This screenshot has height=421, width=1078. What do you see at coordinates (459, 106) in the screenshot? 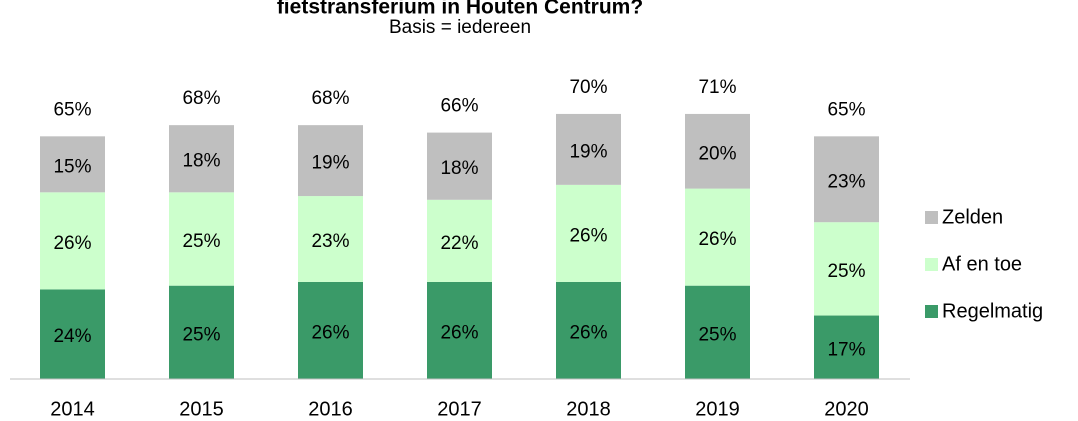
I see `total-label: 66%` at bounding box center [459, 106].